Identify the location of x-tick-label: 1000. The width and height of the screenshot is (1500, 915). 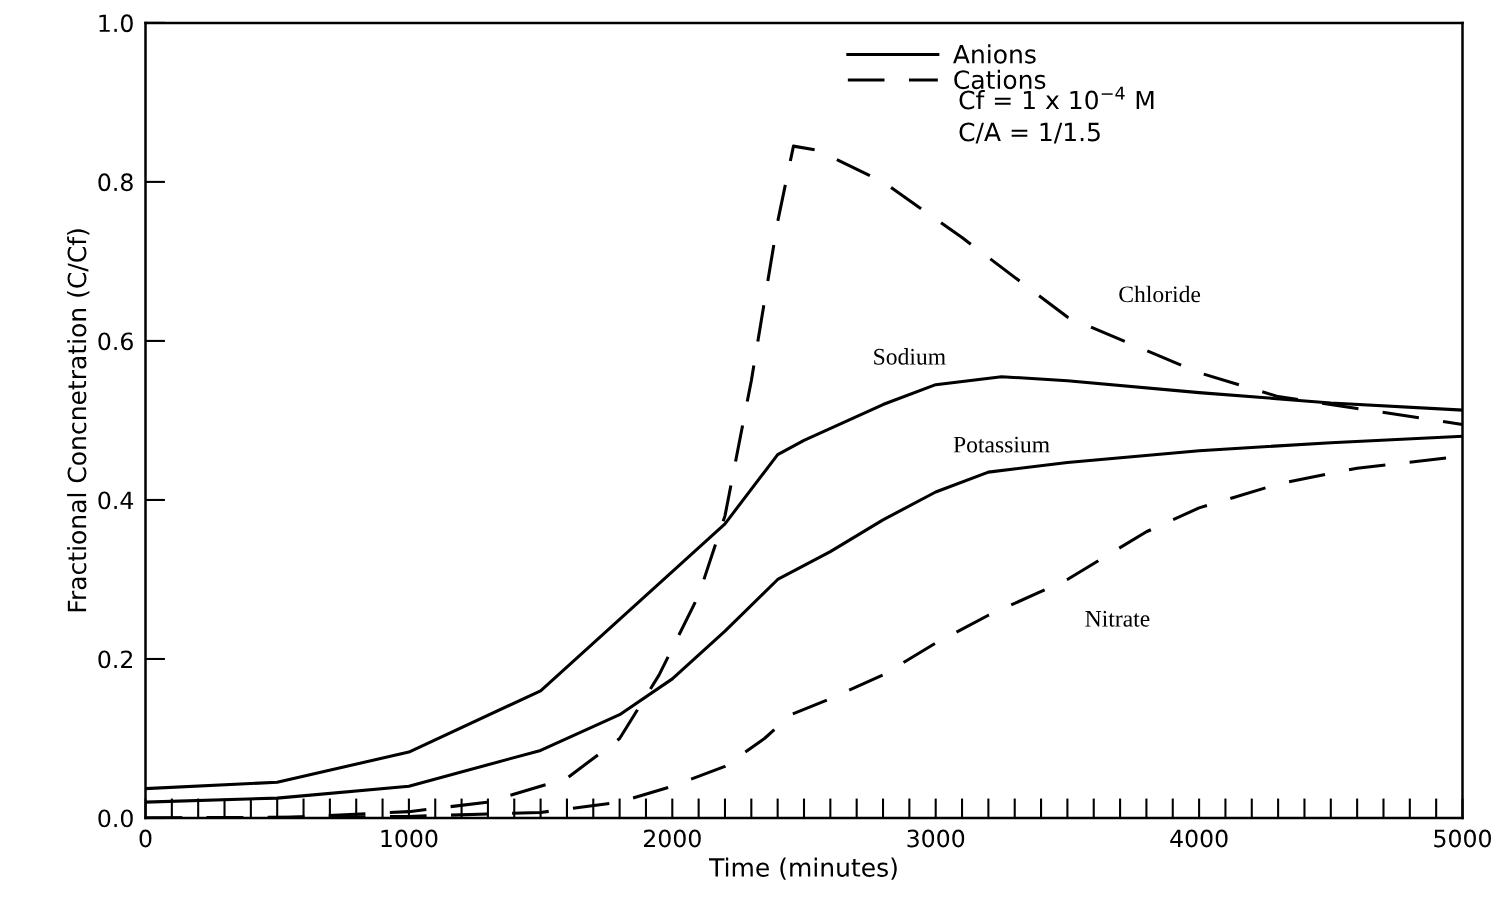
(409, 838).